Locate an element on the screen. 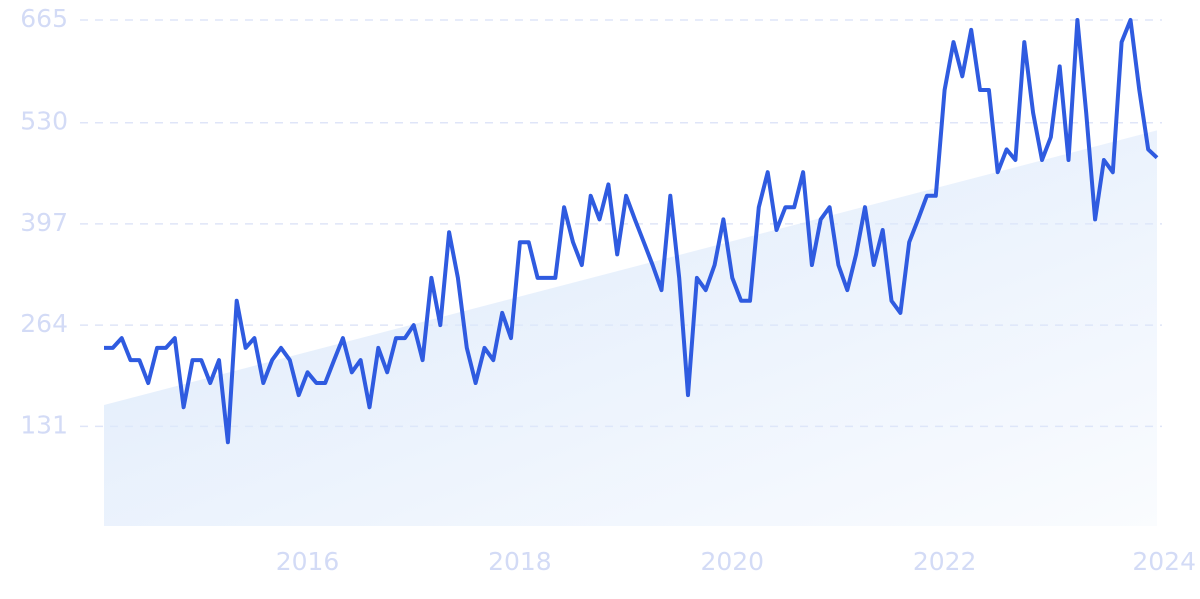 This screenshot has height=599, width=1200. x-tick-label: 2020 is located at coordinates (732, 561).